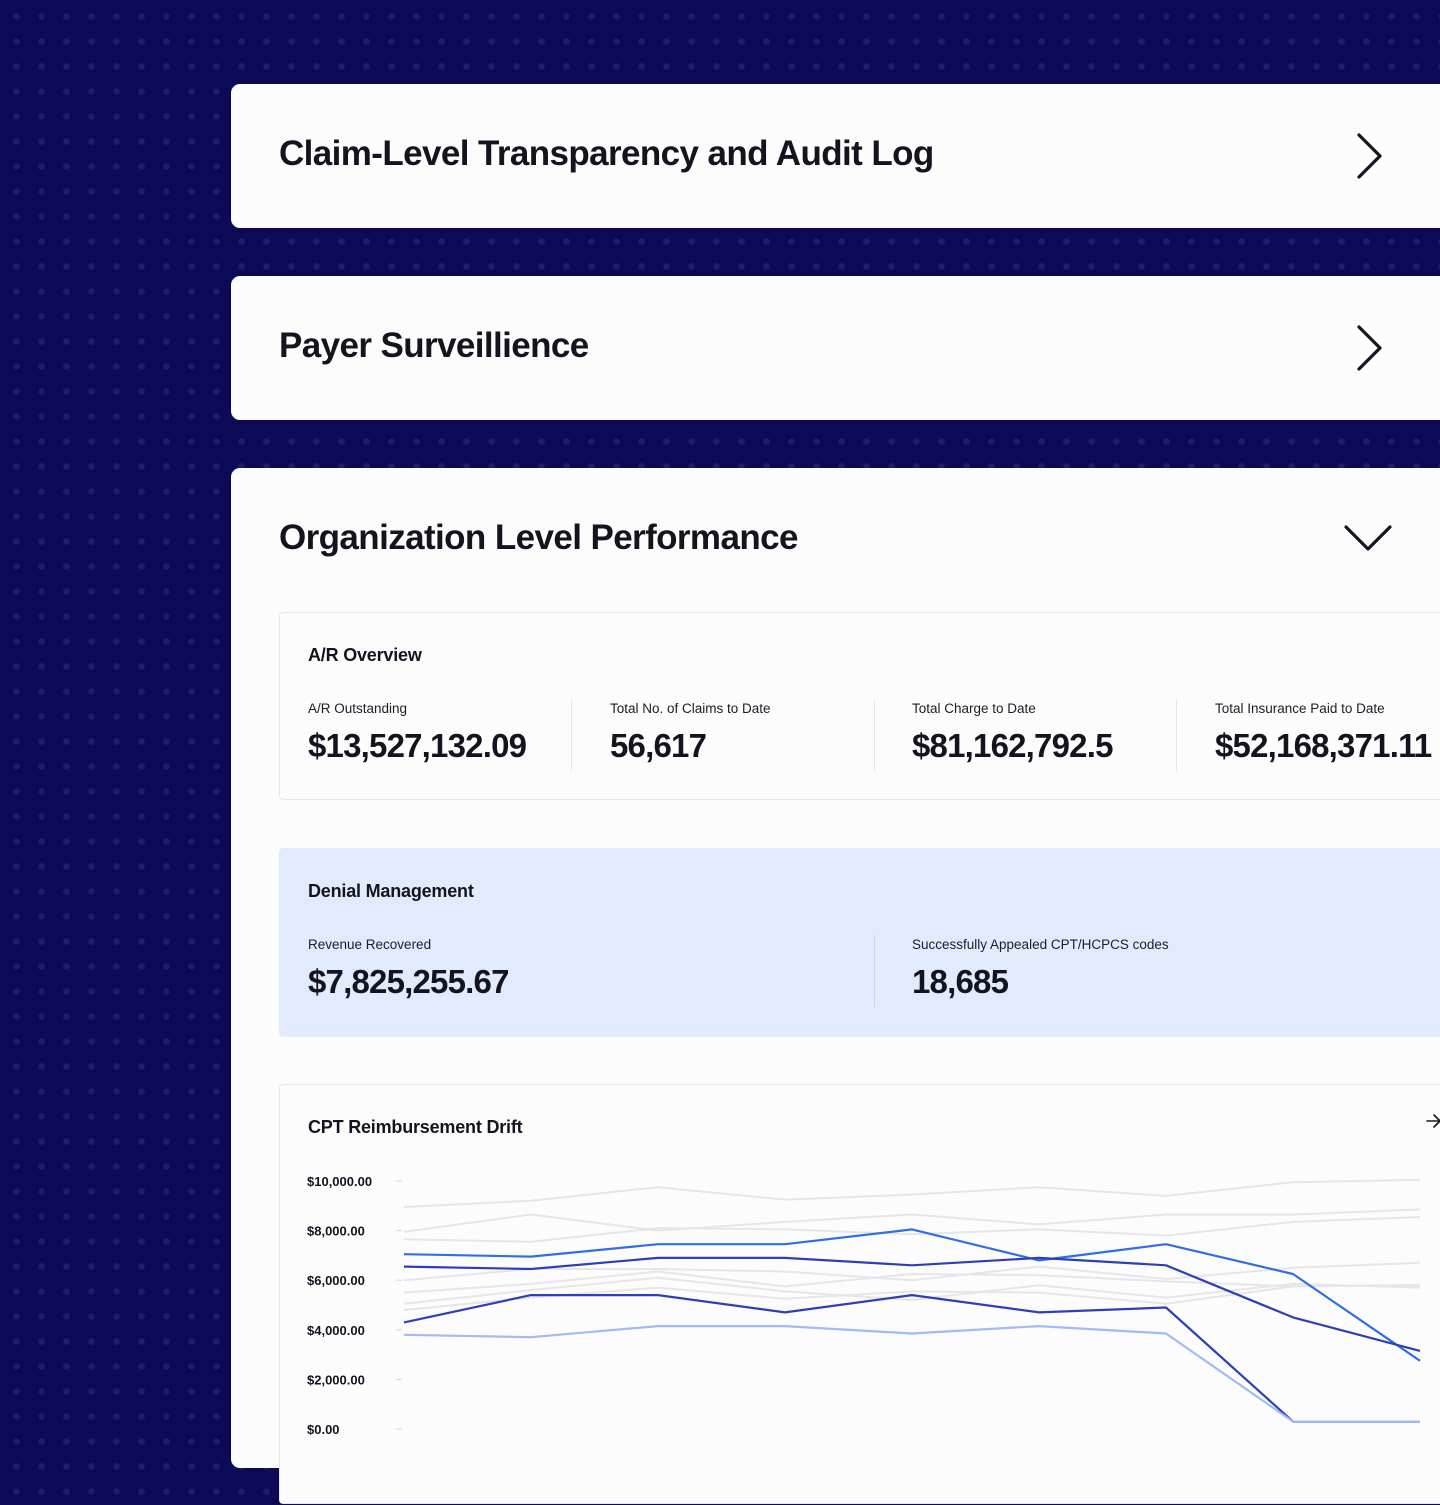 This screenshot has height=1505, width=1440. I want to click on stat-value: $7,825,255.67, so click(408, 981).